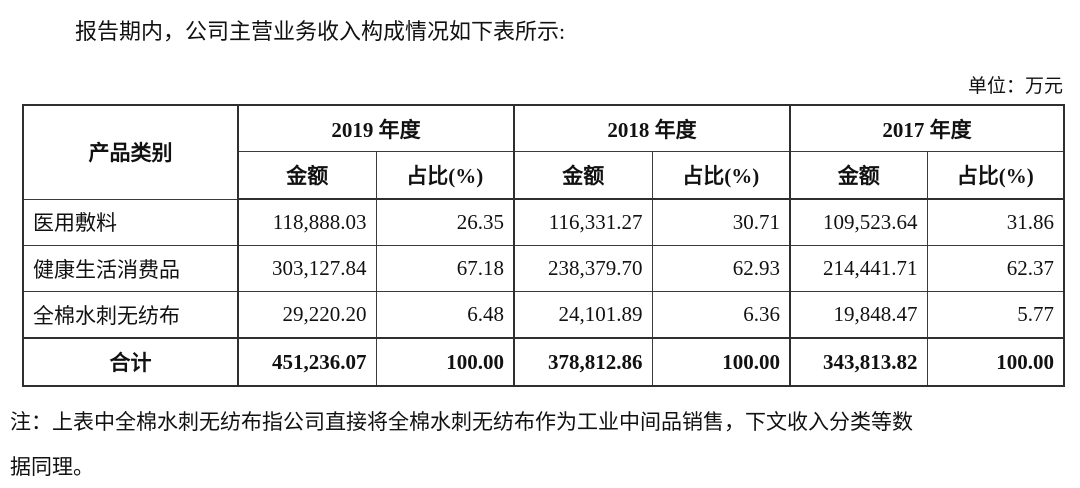  I want to click on cell-2017-amount-total: 343,813.82, so click(858, 362).